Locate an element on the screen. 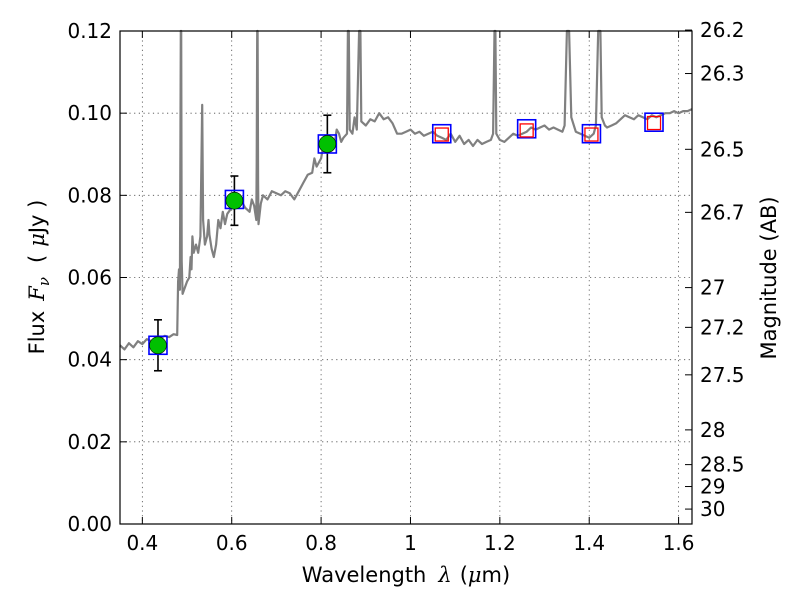  mag-tick-label: 26.2 is located at coordinates (722, 30).